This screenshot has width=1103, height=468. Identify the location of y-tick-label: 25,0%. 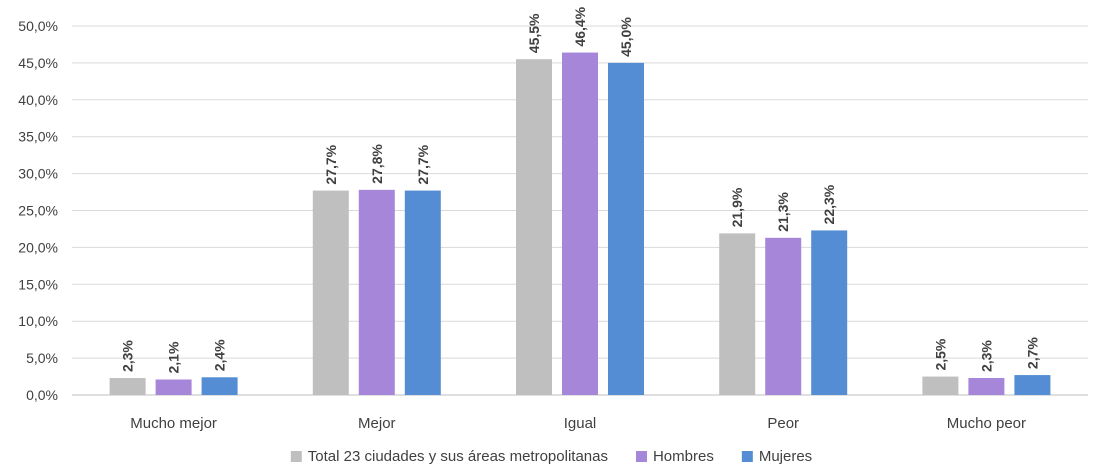
(38, 211).